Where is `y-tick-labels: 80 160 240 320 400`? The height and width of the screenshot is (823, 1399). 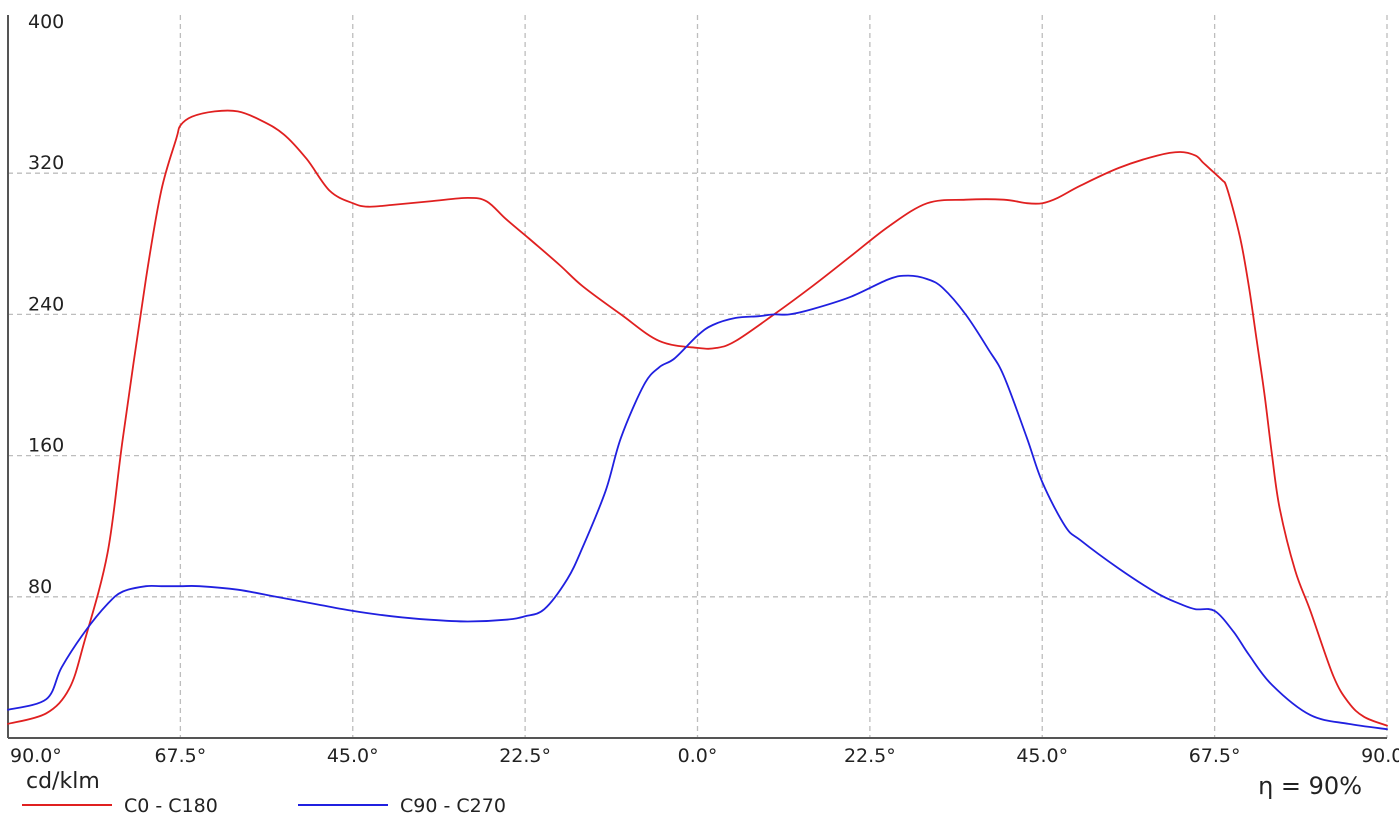
y-tick-labels: 80 160 240 320 400 is located at coordinates (46, 304).